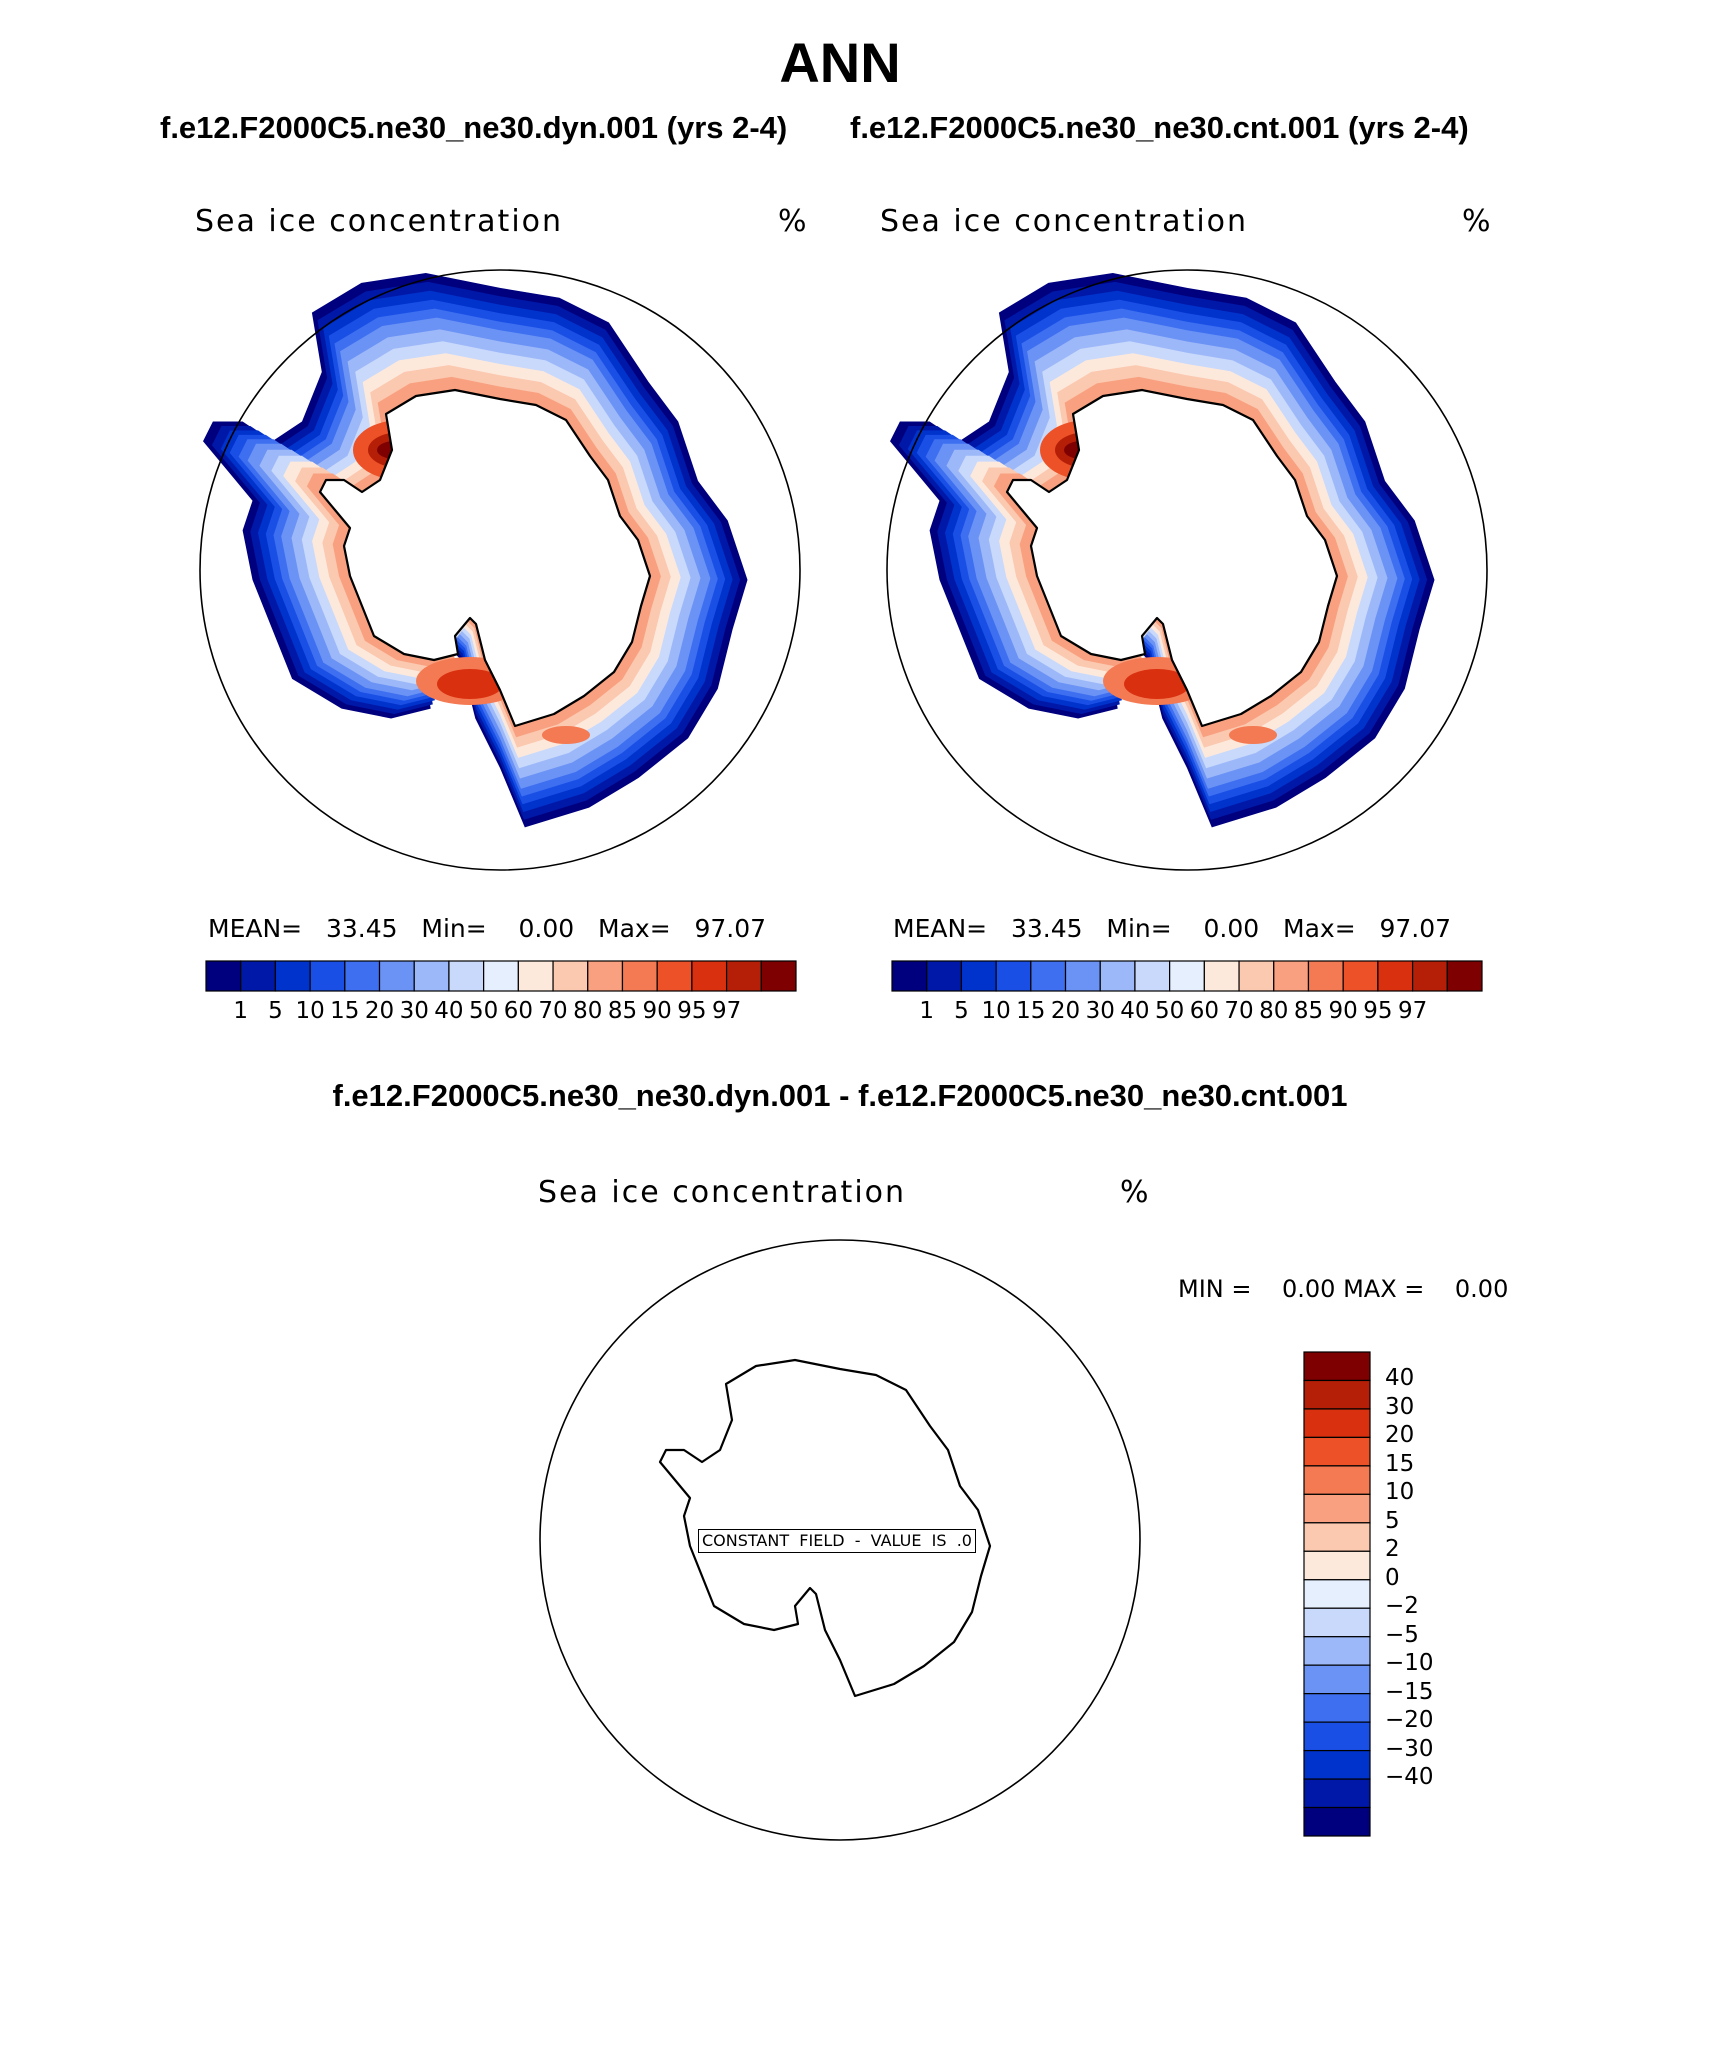 This screenshot has height=2061, width=1710. I want to click on diff-colorbar-tick-label: −20, so click(1409, 1720).